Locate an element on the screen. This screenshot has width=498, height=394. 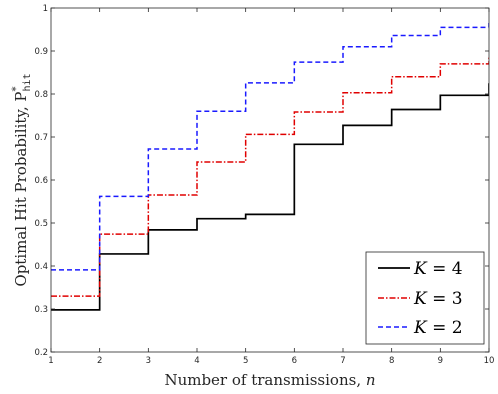
y-tick-label: 1 is located at coordinates (45, 9).